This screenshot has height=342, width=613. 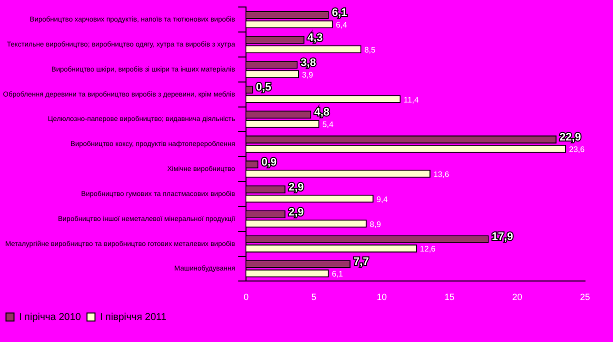 What do you see at coordinates (322, 112) in the screenshot?
I see `data-label: 4,8` at bounding box center [322, 112].